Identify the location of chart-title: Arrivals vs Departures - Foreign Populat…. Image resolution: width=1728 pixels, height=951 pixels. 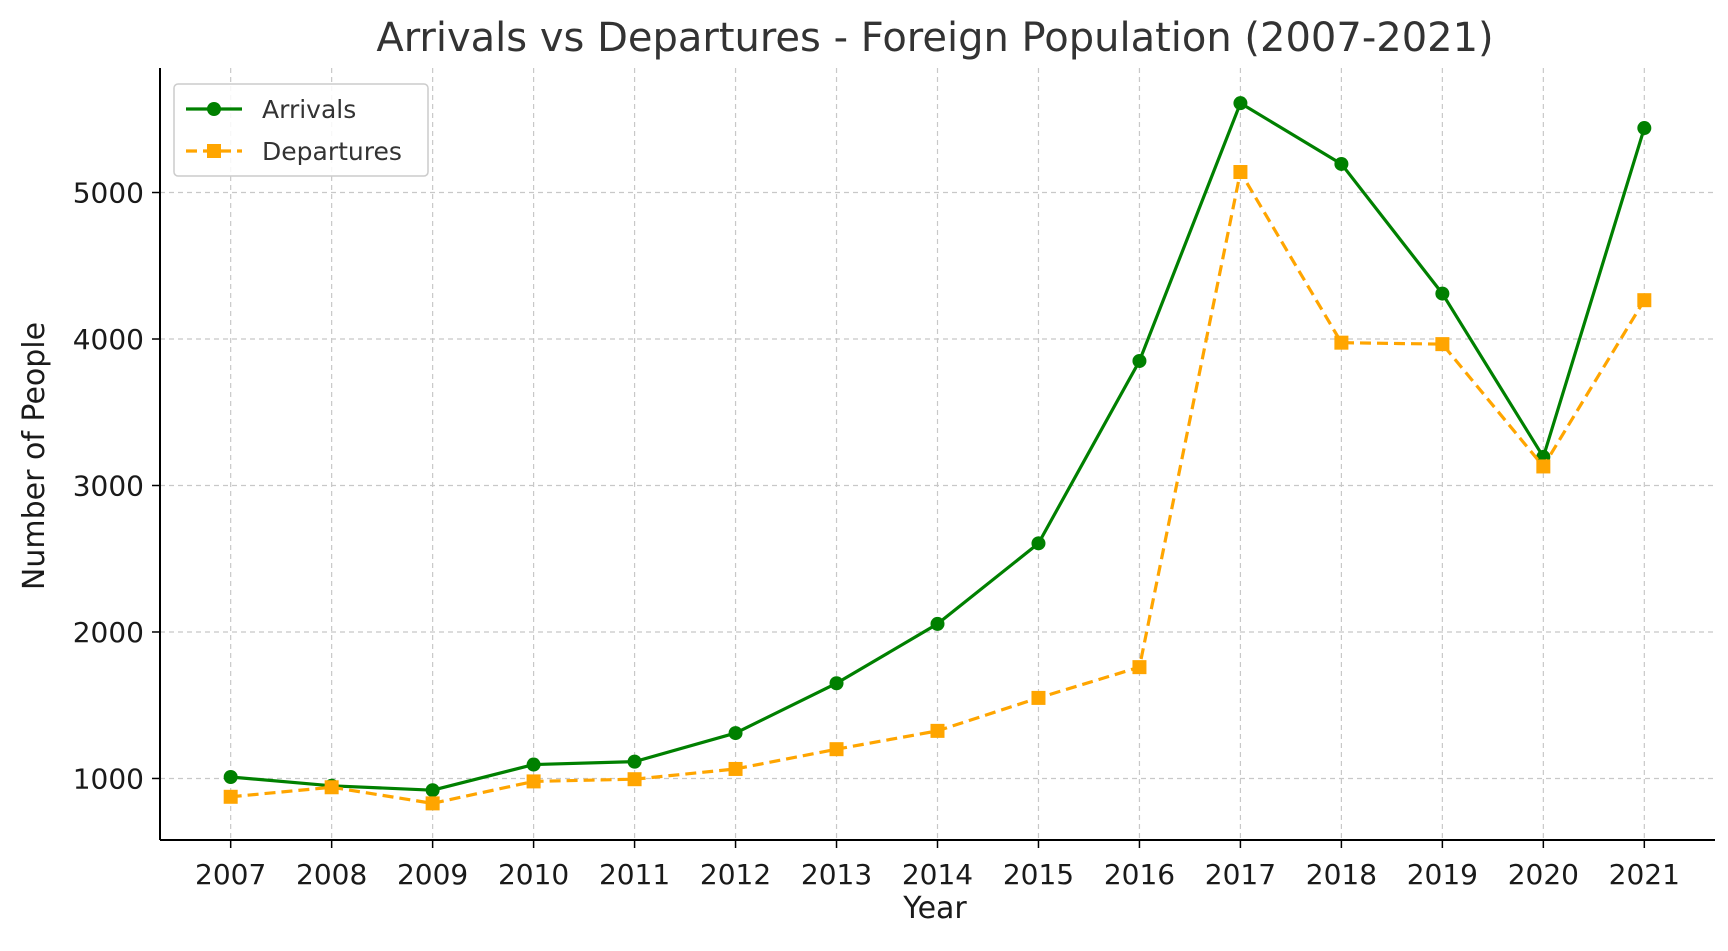
(934, 38).